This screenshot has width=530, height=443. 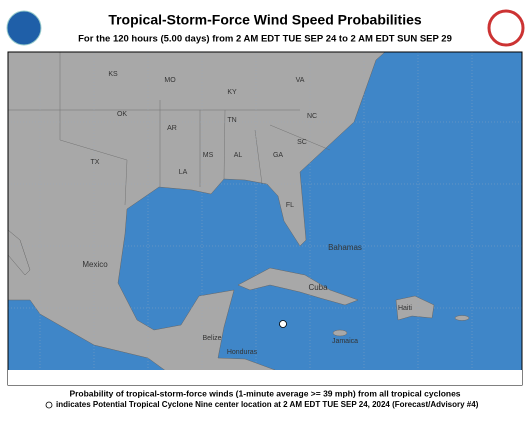 I want to click on jamaica, so click(x=340, y=333).